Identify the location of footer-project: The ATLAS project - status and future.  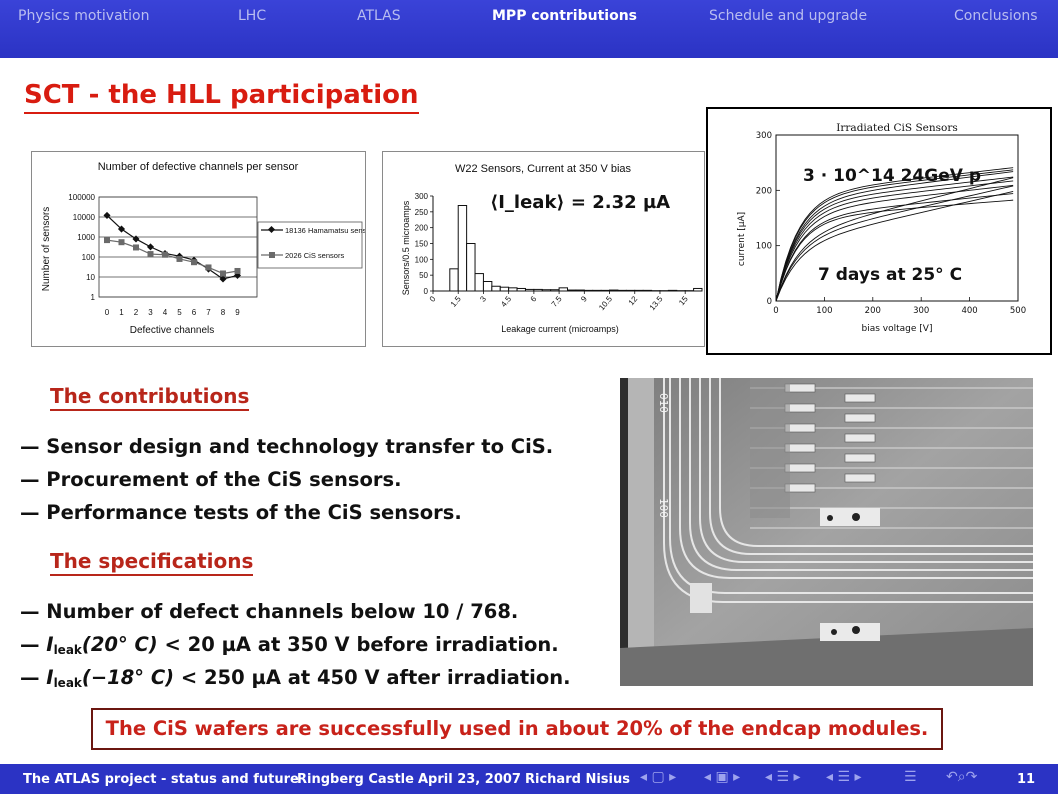
(161, 779).